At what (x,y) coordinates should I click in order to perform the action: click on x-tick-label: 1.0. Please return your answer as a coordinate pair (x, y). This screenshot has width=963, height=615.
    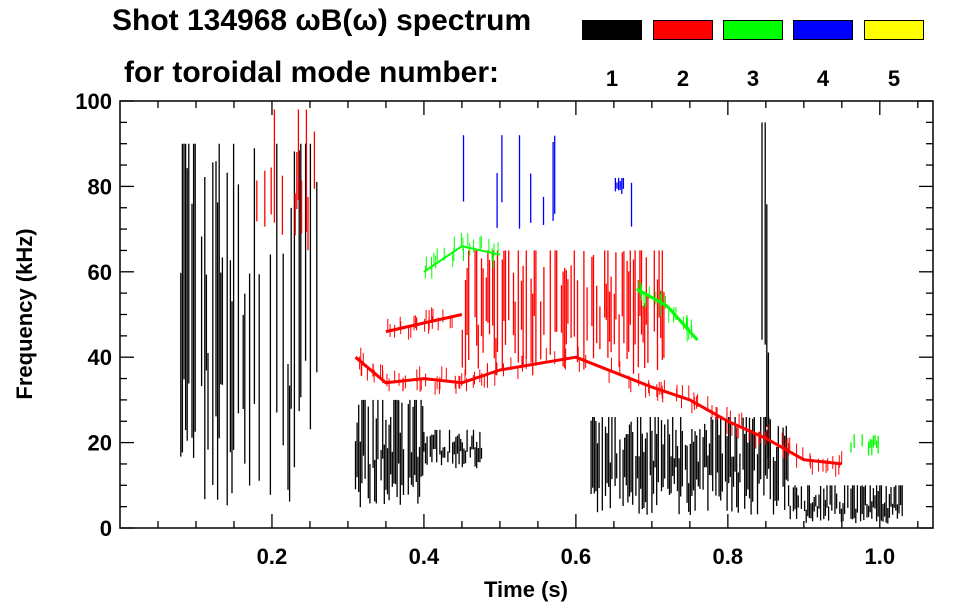
    Looking at the image, I should click on (880, 556).